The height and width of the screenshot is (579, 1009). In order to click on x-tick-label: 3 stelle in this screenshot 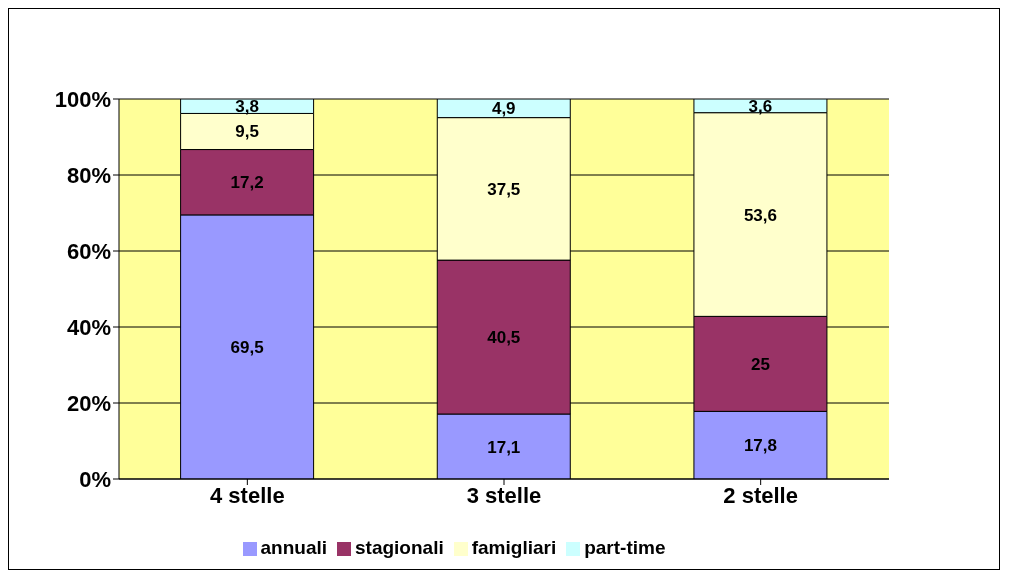, I will do `click(504, 495)`.